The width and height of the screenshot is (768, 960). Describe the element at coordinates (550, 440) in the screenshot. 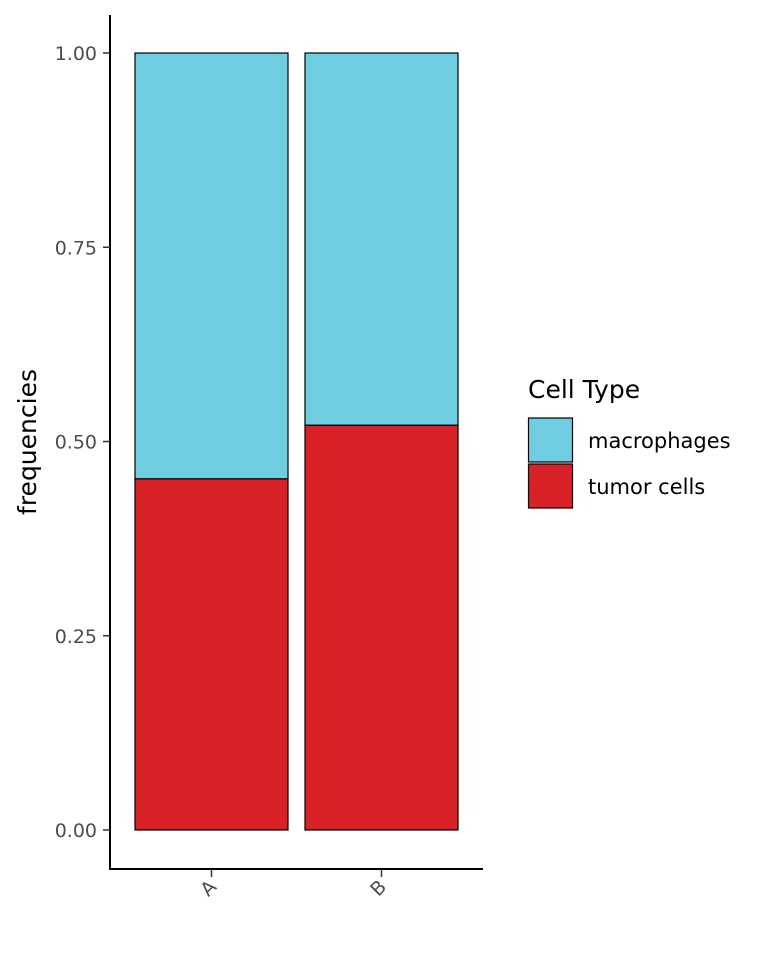

I see `legend-key-macrophages` at that location.